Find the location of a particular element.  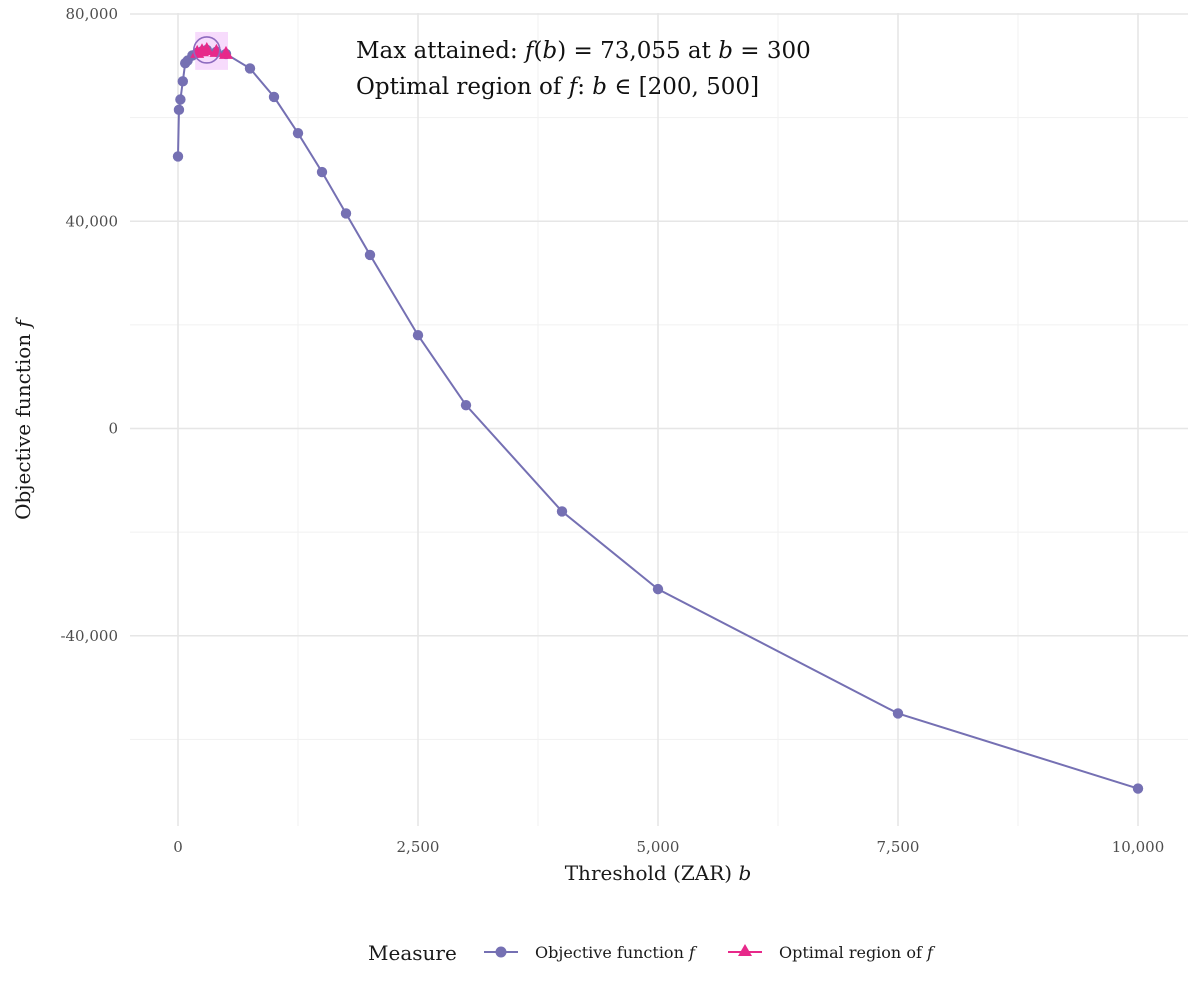

y-tick-label: -40,000 is located at coordinates (89, 636).